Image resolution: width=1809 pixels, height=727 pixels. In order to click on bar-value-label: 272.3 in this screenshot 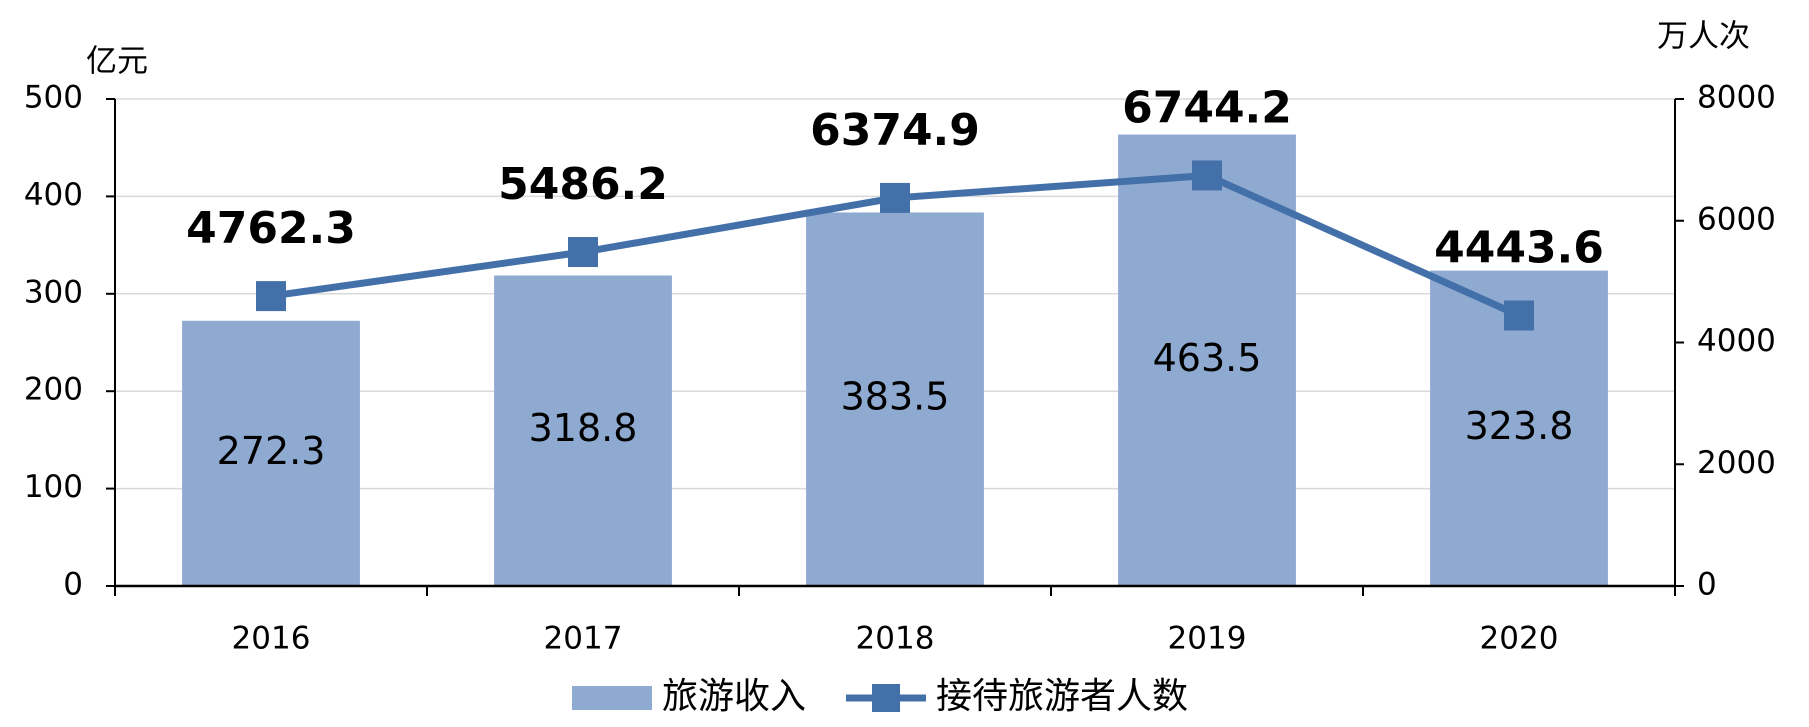, I will do `click(271, 451)`.